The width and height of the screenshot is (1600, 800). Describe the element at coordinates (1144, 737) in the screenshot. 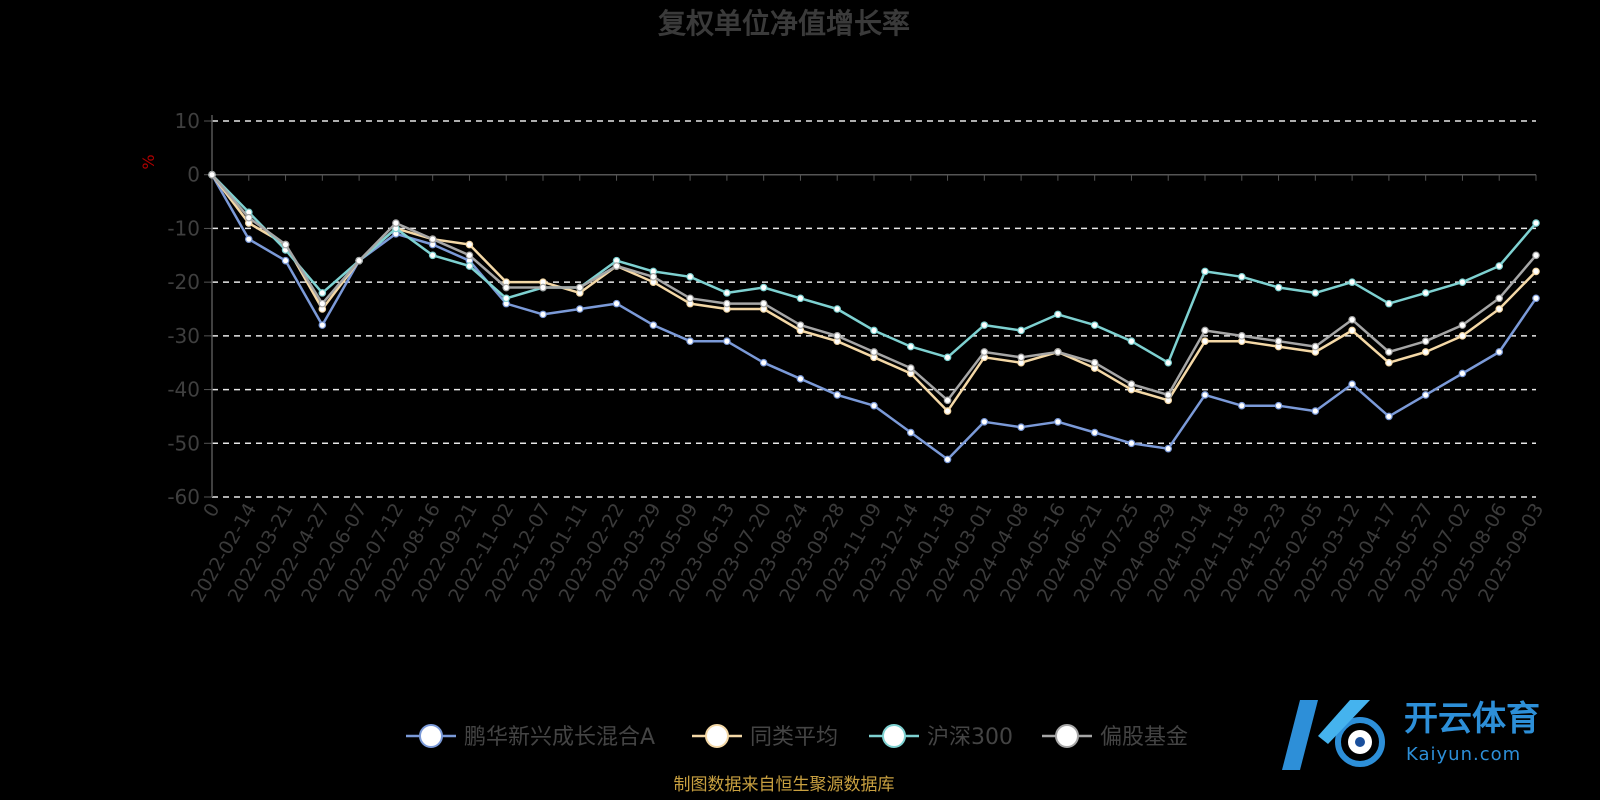

I see `legend-label: 偏股基金` at that location.